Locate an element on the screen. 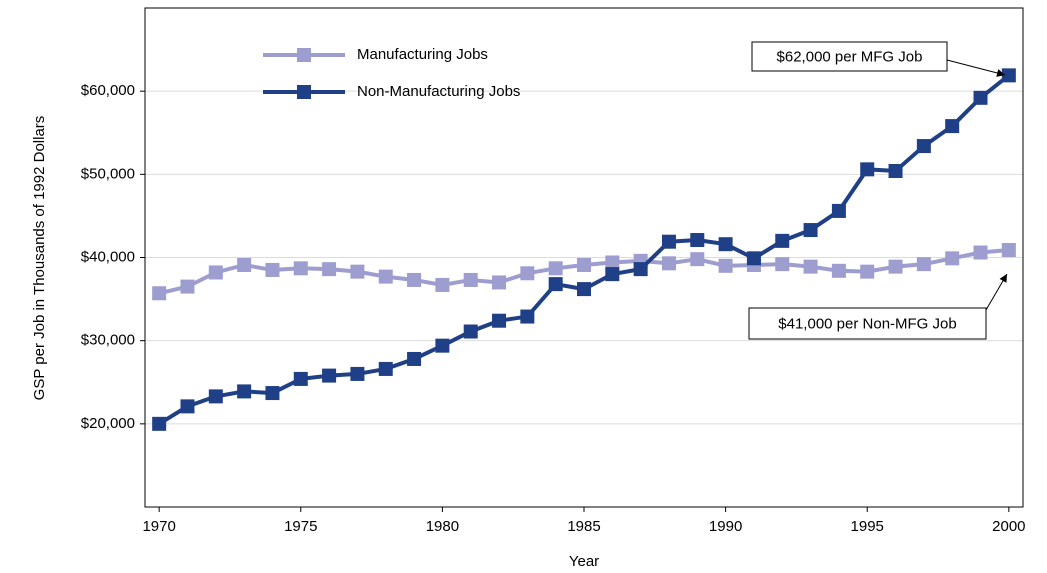  x-tick-label: 1995 is located at coordinates (867, 526).